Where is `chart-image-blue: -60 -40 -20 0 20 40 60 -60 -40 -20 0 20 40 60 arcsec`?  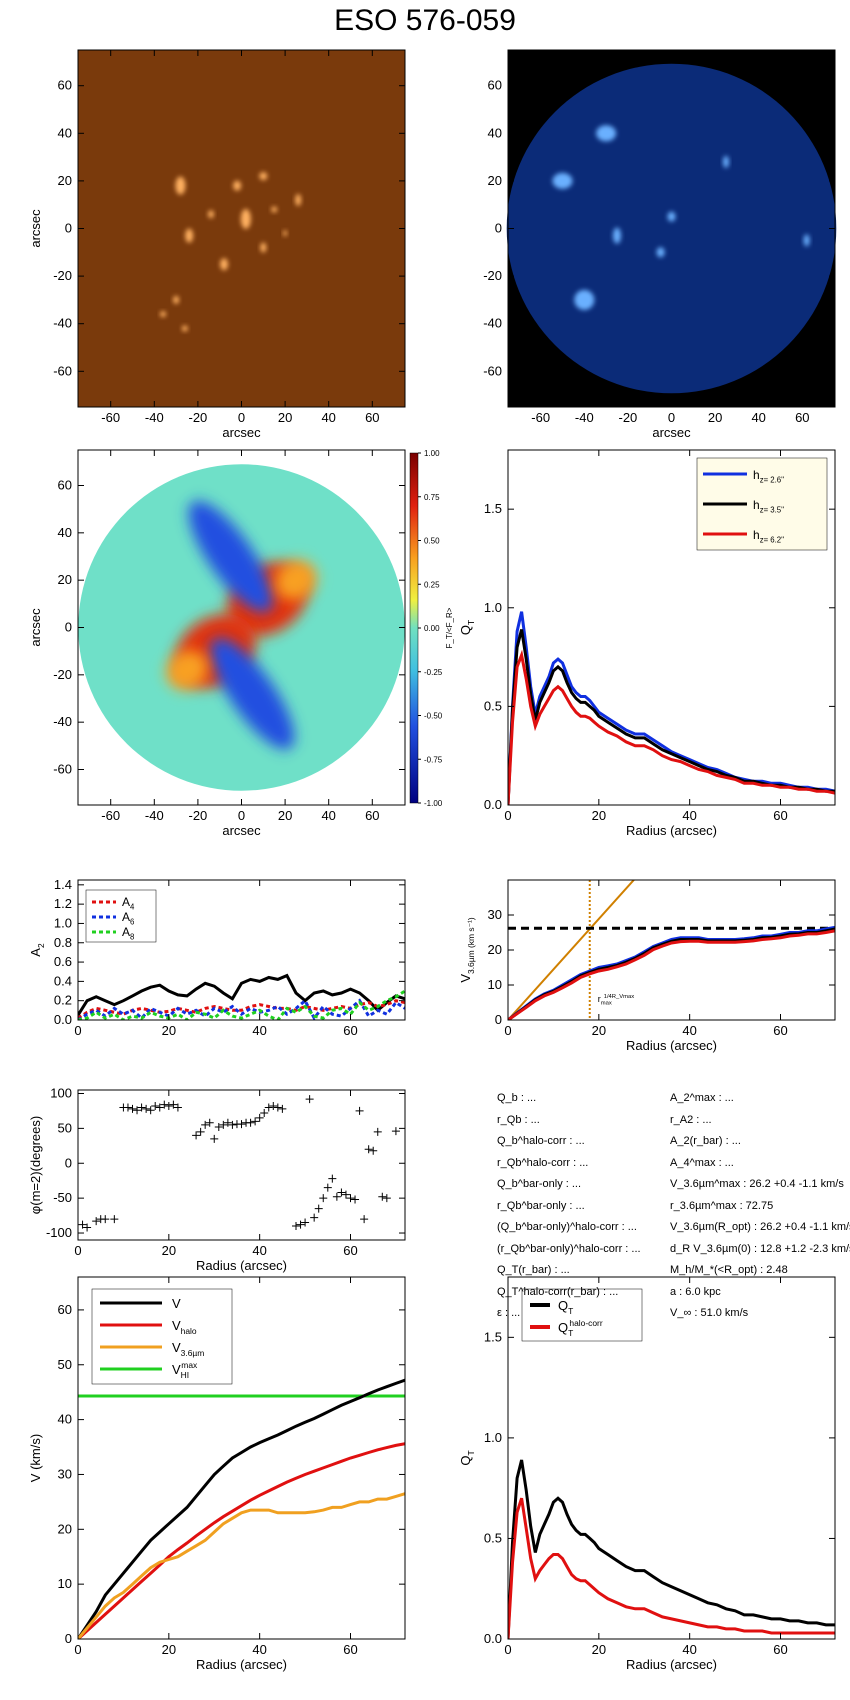
chart-image-blue: -60 -40 -20 0 20 40 60 -60 -40 -20 0 20 40 60 arcsec is located at coordinates (660, 244).